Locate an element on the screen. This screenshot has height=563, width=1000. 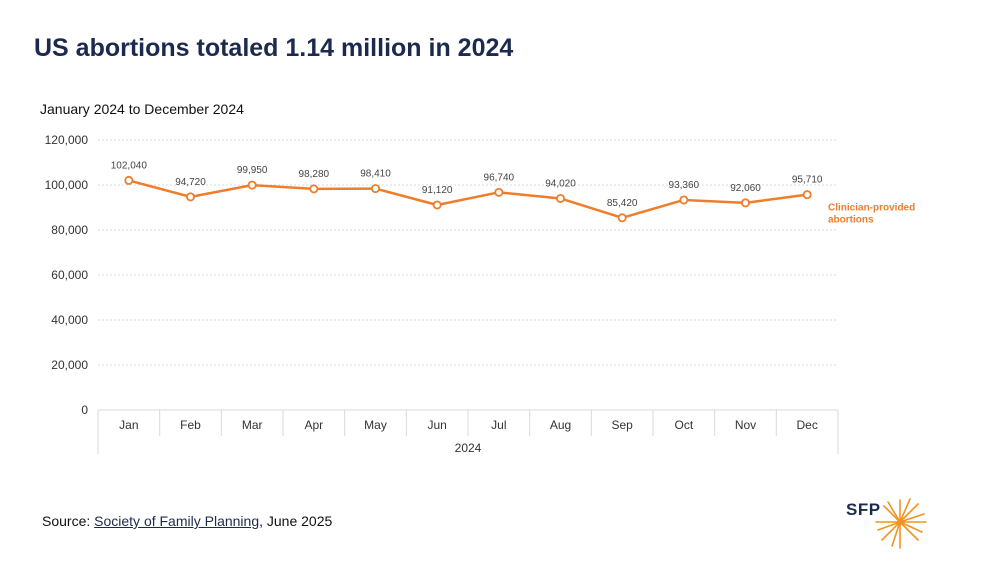
data-label: 92,060 is located at coordinates (745, 188).